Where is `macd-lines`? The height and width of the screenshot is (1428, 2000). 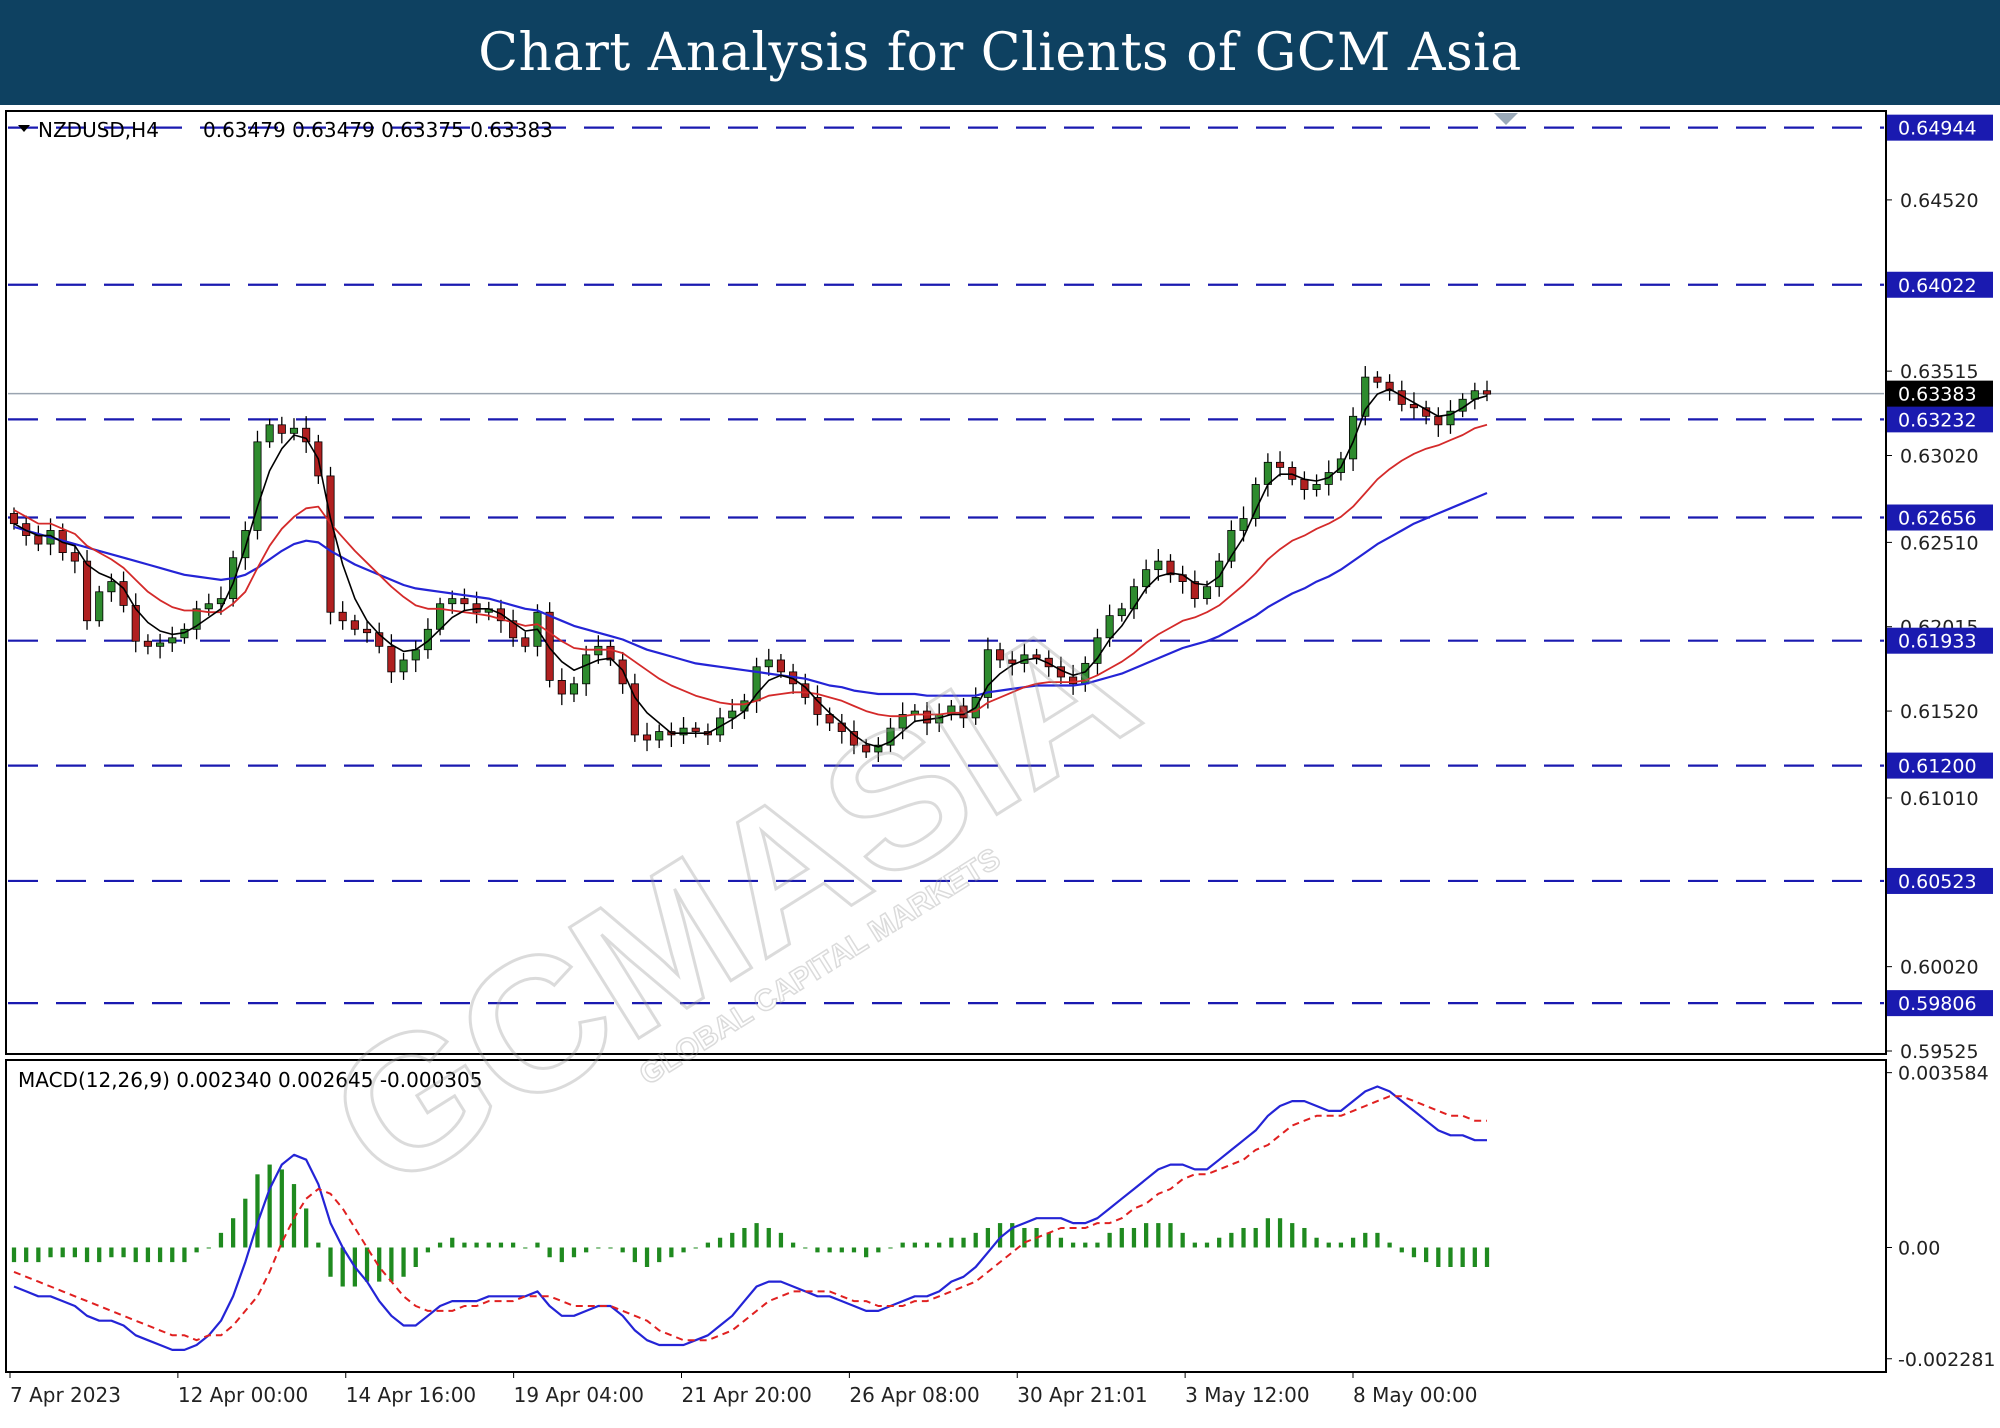
macd-lines is located at coordinates (750, 1218).